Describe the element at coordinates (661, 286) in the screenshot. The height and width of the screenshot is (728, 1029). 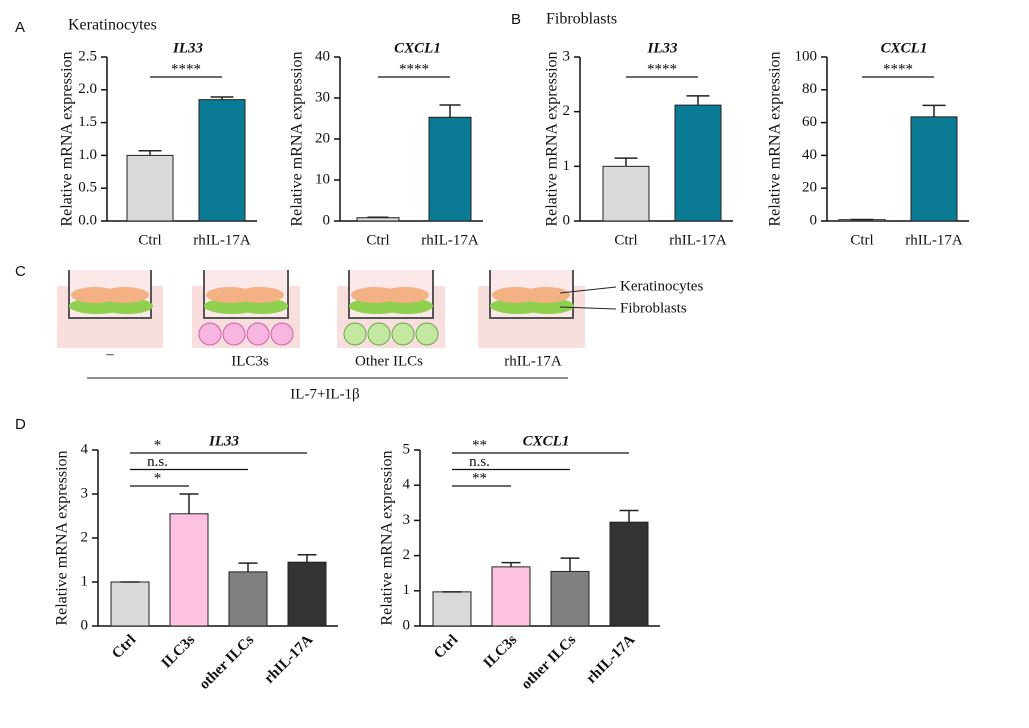
I see `cell-label: Keratinocytes` at that location.